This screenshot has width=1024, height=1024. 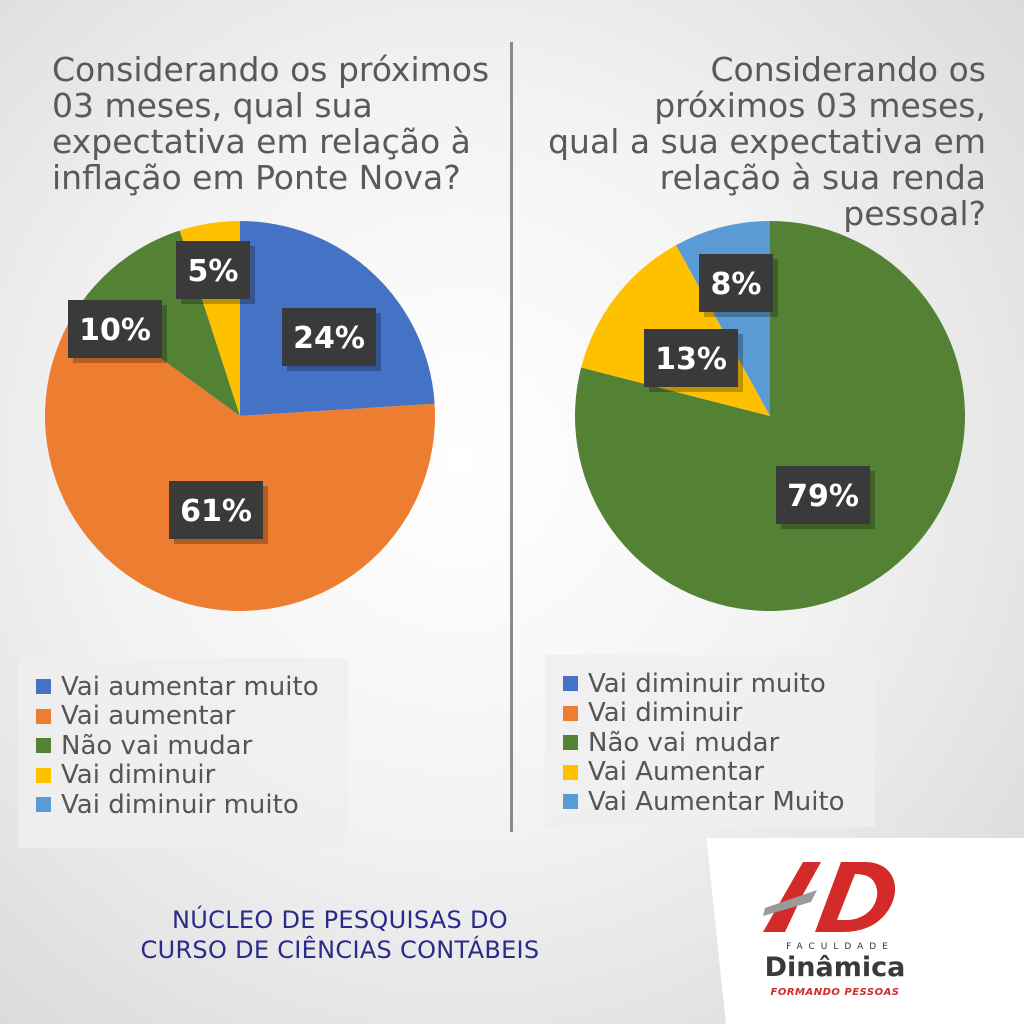 What do you see at coordinates (770, 416) in the screenshot?
I see `pie-chart-income: 79% 13% 8%` at bounding box center [770, 416].